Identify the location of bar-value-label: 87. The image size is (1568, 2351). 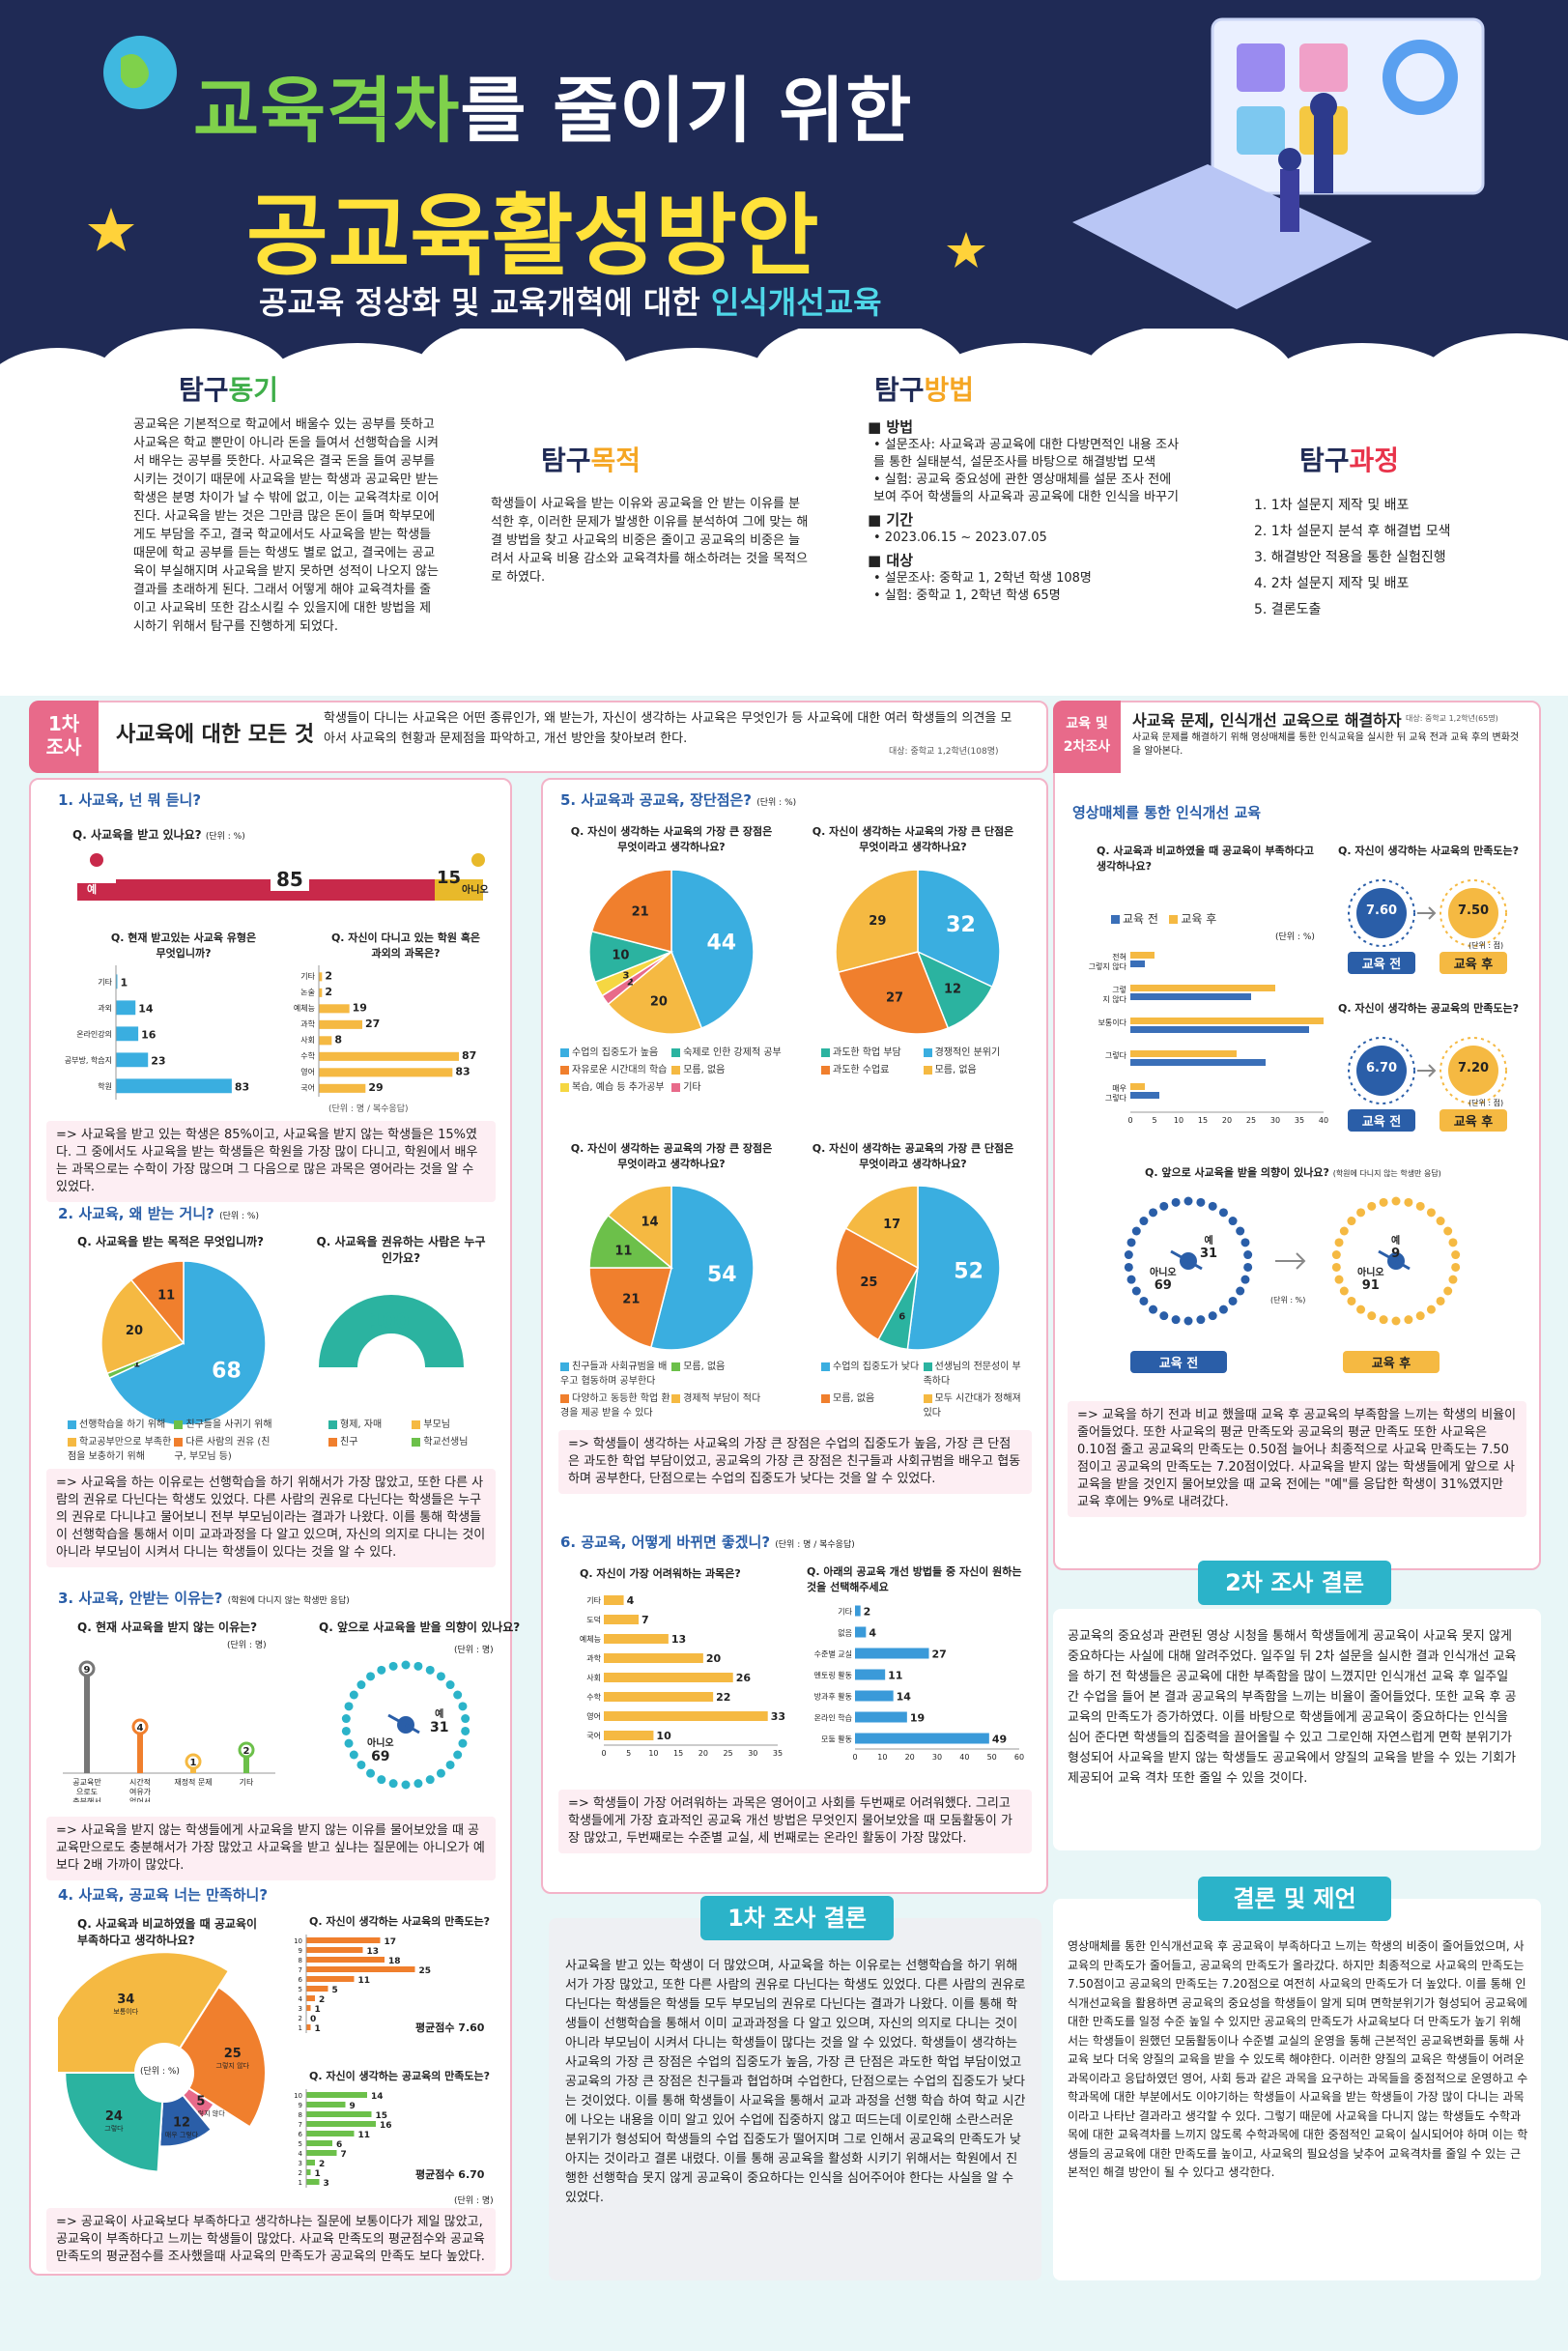
(469, 1055).